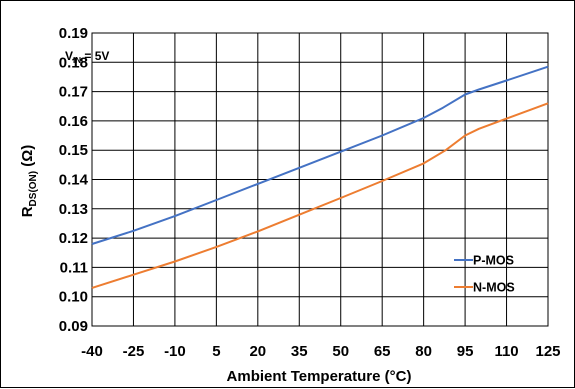 The height and width of the screenshot is (389, 575). I want to click on vin-annotation-rest: = 5V, so click(95, 56).